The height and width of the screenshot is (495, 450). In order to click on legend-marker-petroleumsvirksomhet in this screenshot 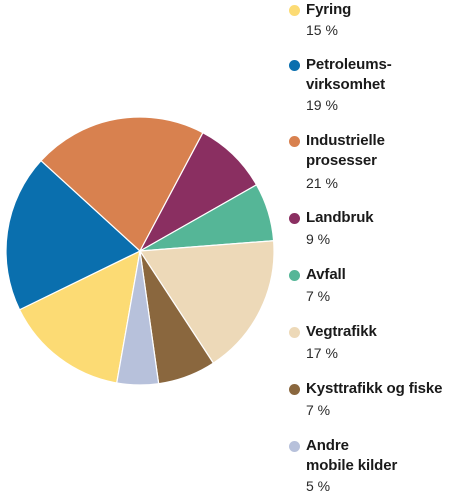, I will do `click(294, 65)`.